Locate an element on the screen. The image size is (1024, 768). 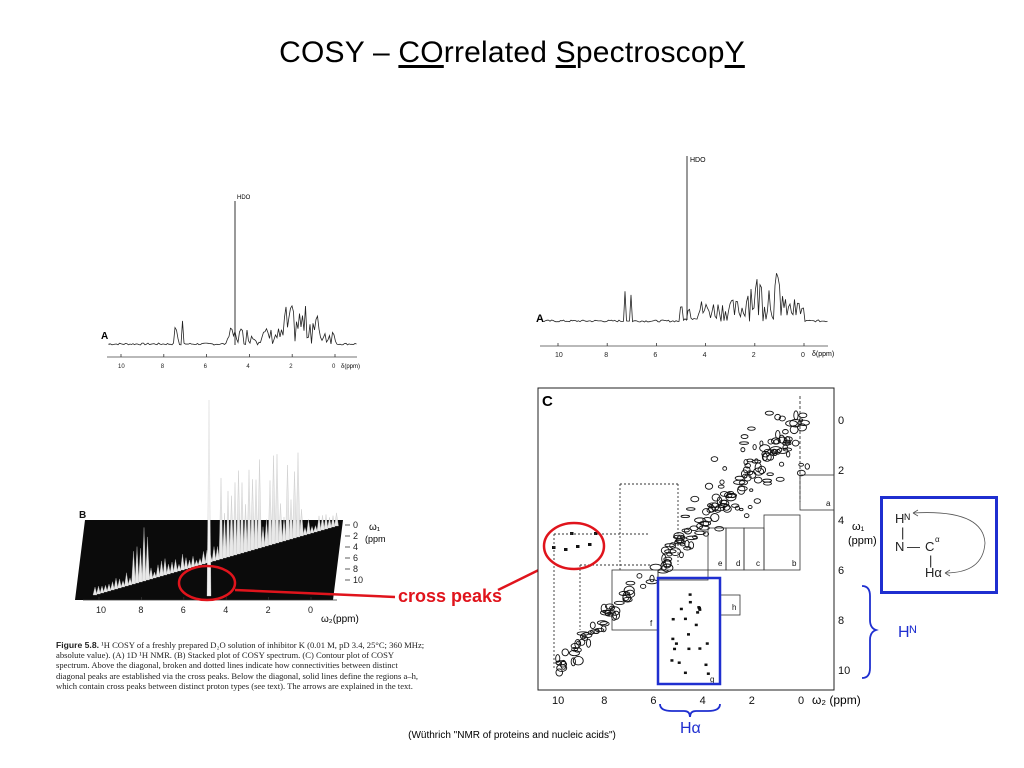
inset-ca-sup: α is located at coordinates (937, 539).